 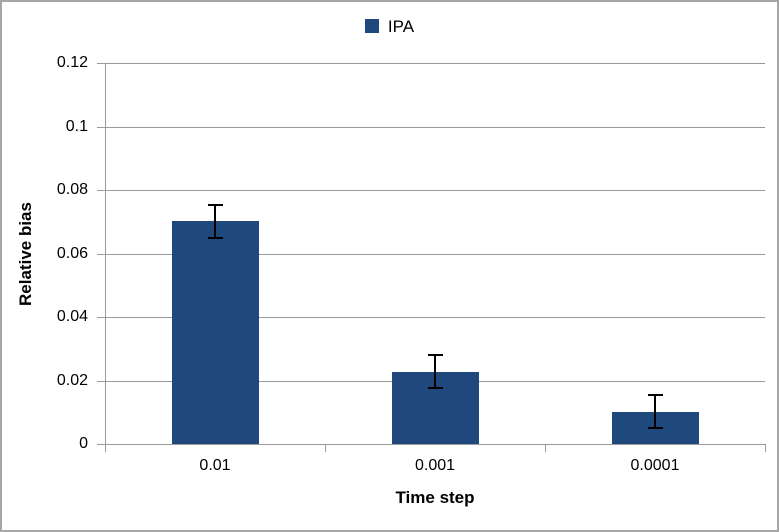 I want to click on legend: IPA, so click(x=389, y=26).